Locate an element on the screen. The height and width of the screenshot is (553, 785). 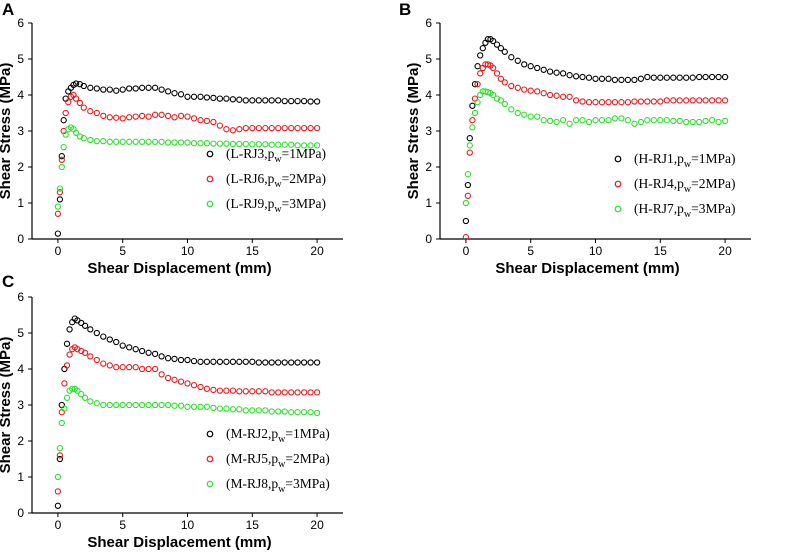
x-axis-title: Shear Displacement (mm) is located at coordinates (179, 542).